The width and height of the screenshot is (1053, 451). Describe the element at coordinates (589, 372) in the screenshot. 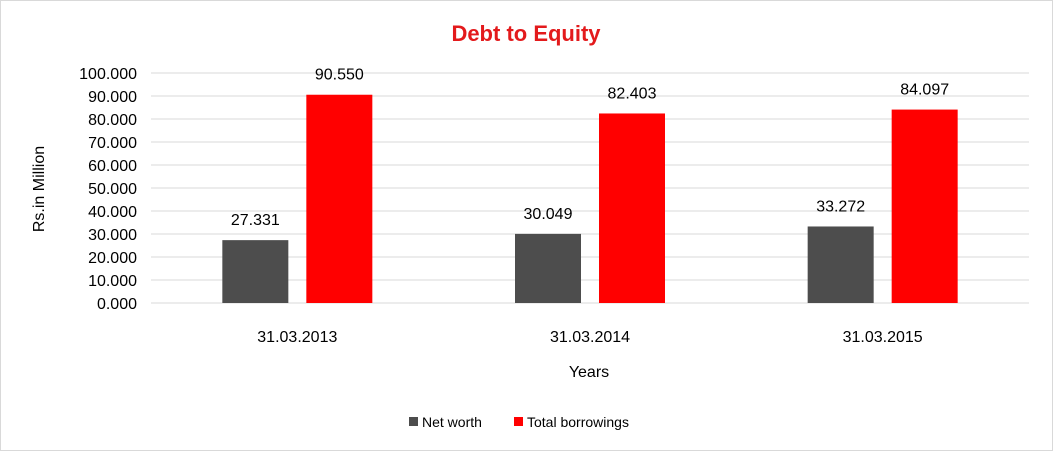

I see `x-axis-title: Years` at that location.